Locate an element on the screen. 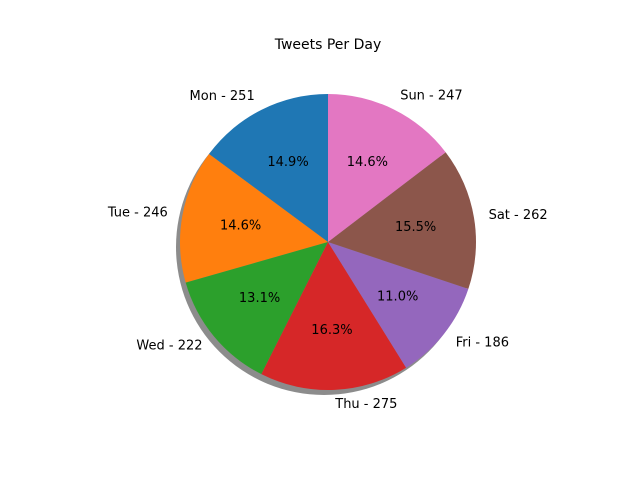  pie-slice-fri is located at coordinates (398, 305).